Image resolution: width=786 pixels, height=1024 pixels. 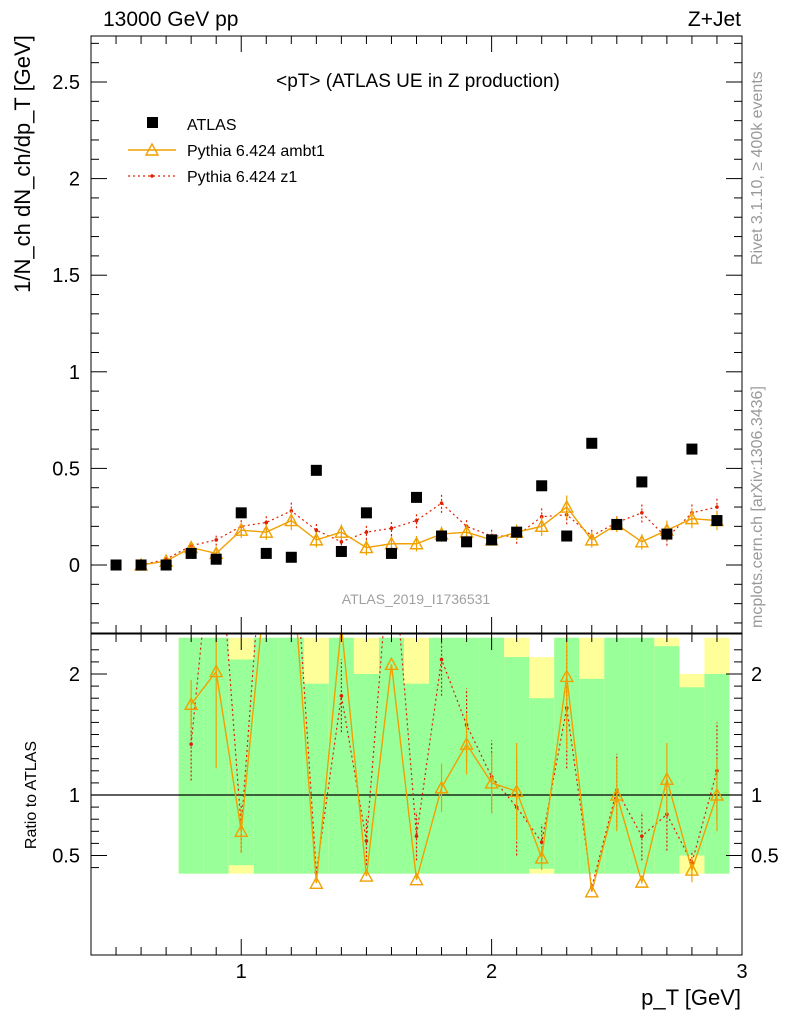 What do you see at coordinates (741, 972) in the screenshot?
I see `x-tick-label: 3` at bounding box center [741, 972].